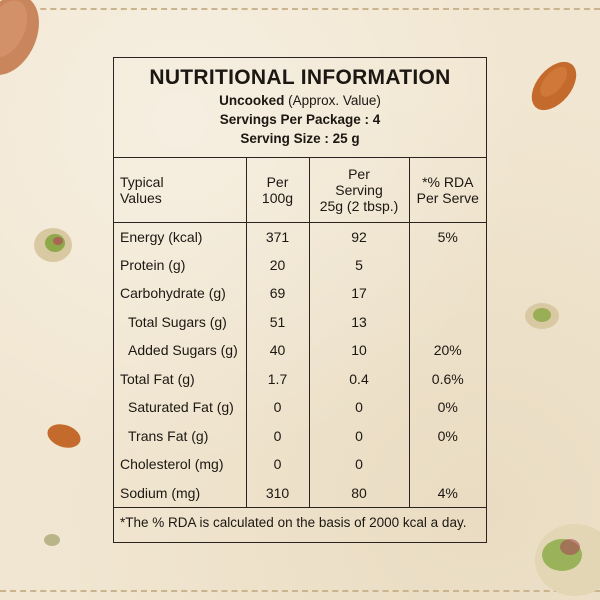 Image resolution: width=600 pixels, height=600 pixels. What do you see at coordinates (300, 9) in the screenshot?
I see `top-dashed-border` at bounding box center [300, 9].